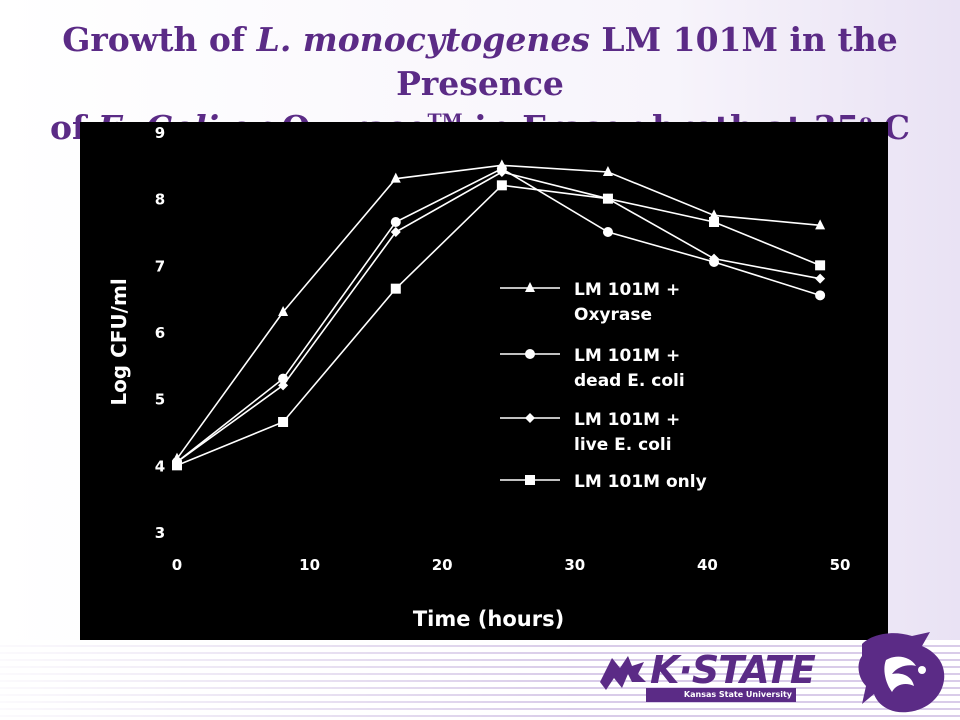 This screenshot has height=720, width=960. Describe the element at coordinates (160, 133) in the screenshot. I see `y-tick-label: 9` at that location.